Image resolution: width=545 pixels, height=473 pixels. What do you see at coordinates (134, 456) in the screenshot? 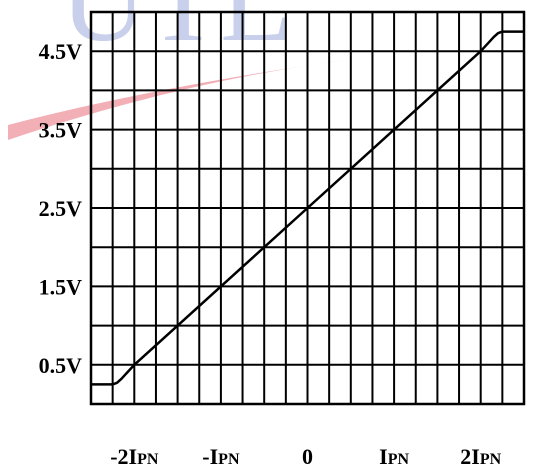
I see `x-tick-label: -2IPN` at bounding box center [134, 456].